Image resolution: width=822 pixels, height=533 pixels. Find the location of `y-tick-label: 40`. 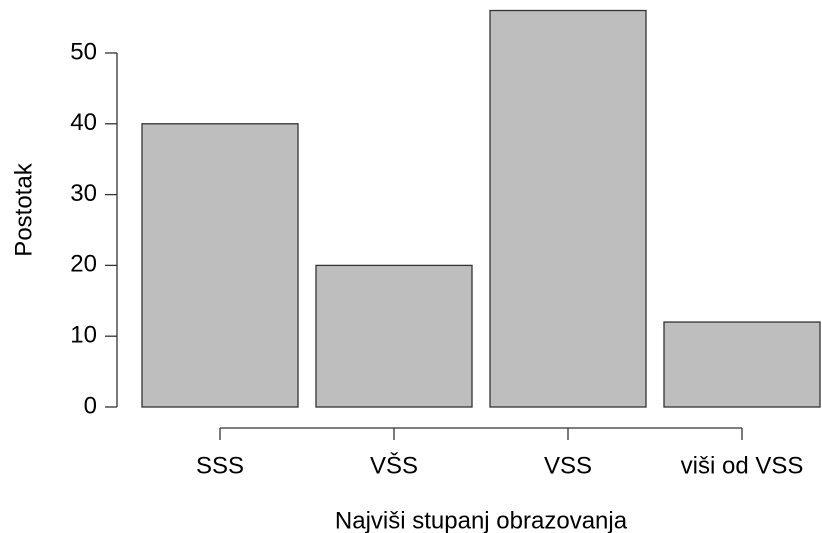

y-tick-label: 40 is located at coordinates (83, 122).